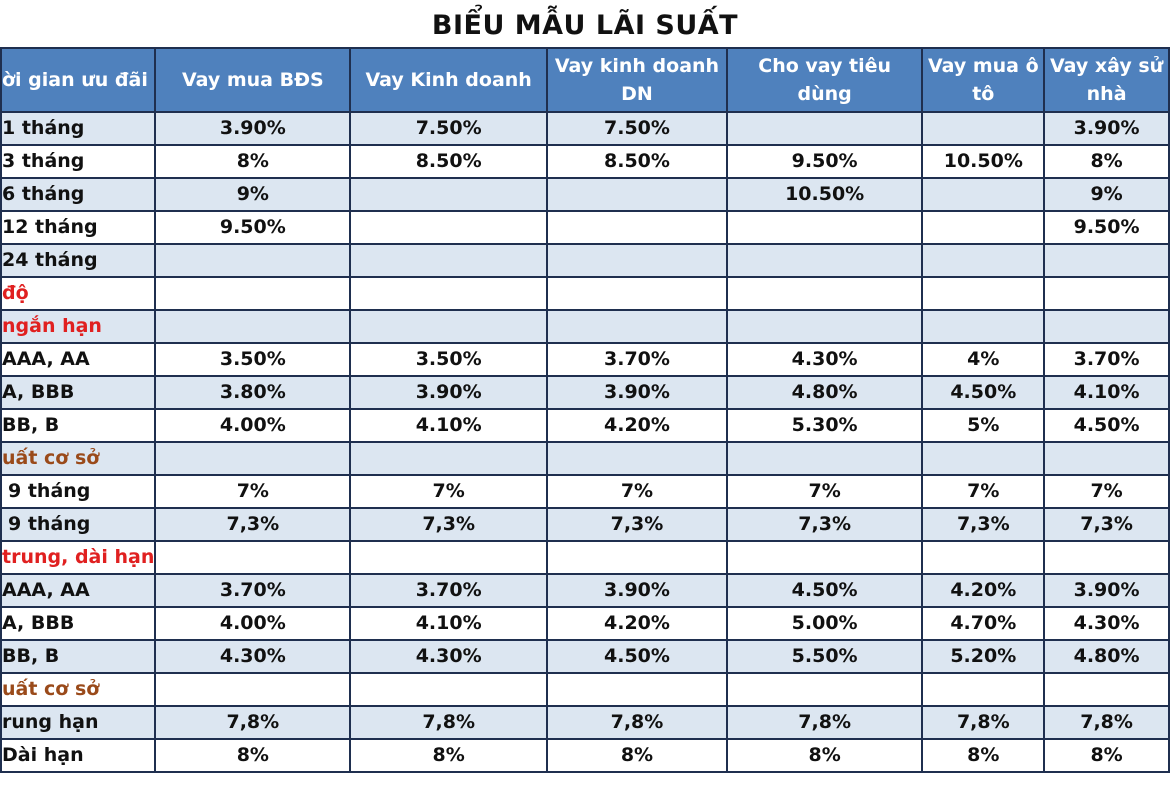 This screenshot has height=785, width=1170. I want to click on header-enterprise-loan: Vay kinh doanh DN, so click(637, 80).